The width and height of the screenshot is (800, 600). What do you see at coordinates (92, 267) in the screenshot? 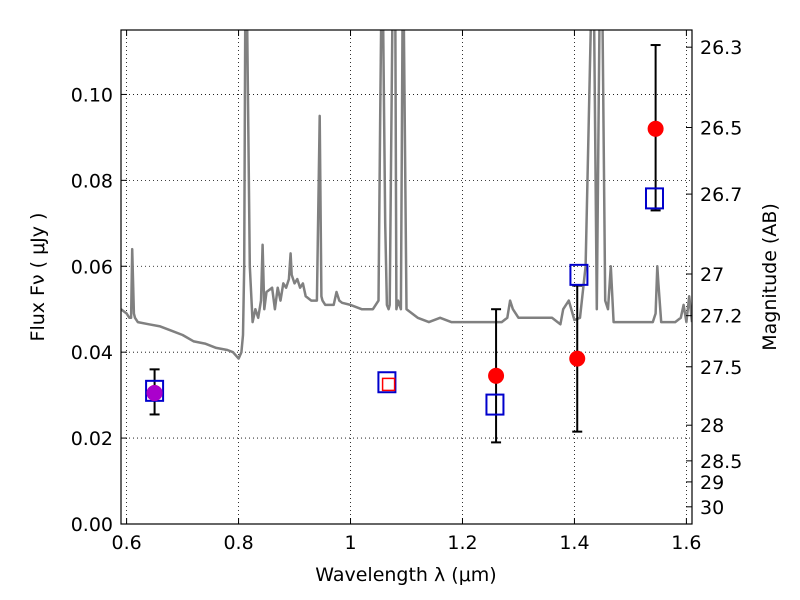
I see `y-tick-label: 0.06` at bounding box center [92, 267].